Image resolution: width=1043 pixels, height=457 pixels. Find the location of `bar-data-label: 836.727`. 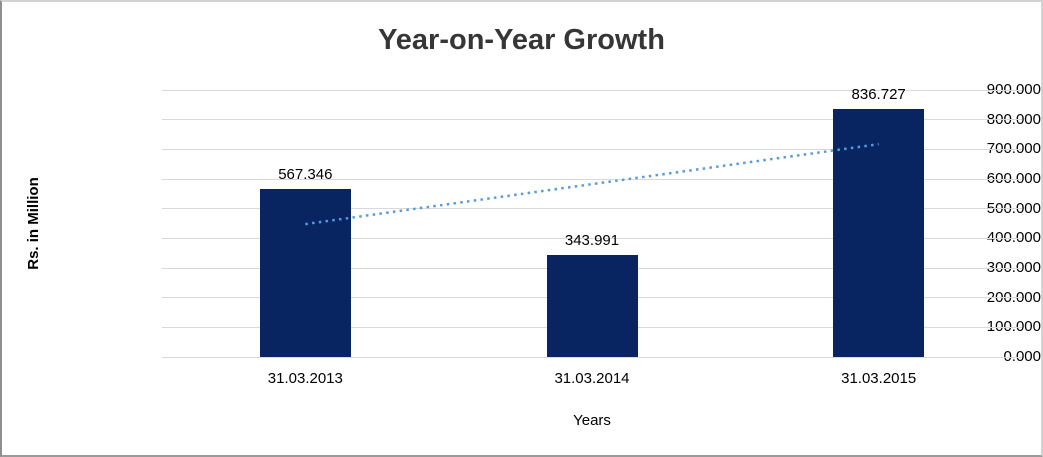

bar-data-label: 836.727 is located at coordinates (878, 94).